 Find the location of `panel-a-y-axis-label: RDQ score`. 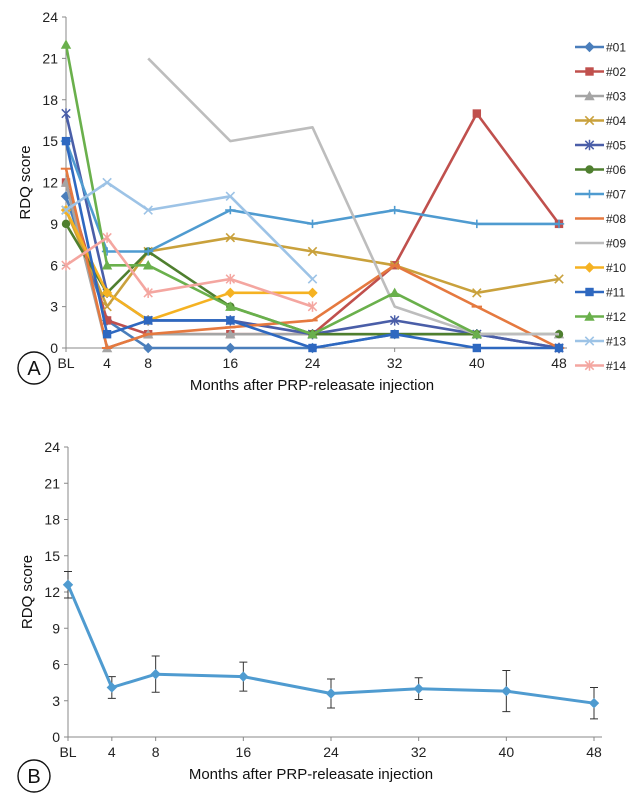

panel-a-y-axis-label: RDQ score is located at coordinates (25, 182).